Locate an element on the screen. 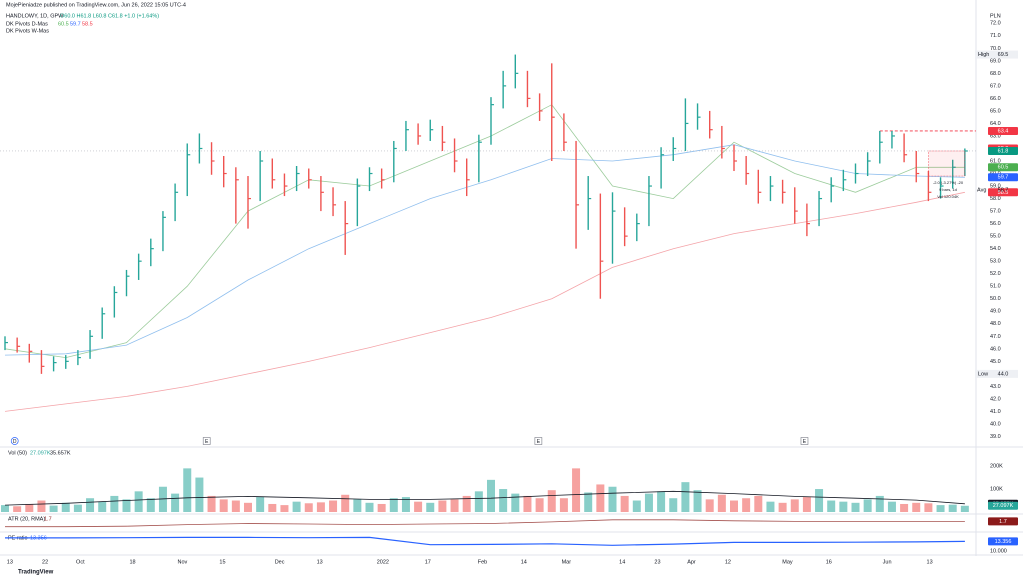 Image resolution: width=1023 pixels, height=579 pixels. y-tick-label: 45.0 is located at coordinates (995, 362).